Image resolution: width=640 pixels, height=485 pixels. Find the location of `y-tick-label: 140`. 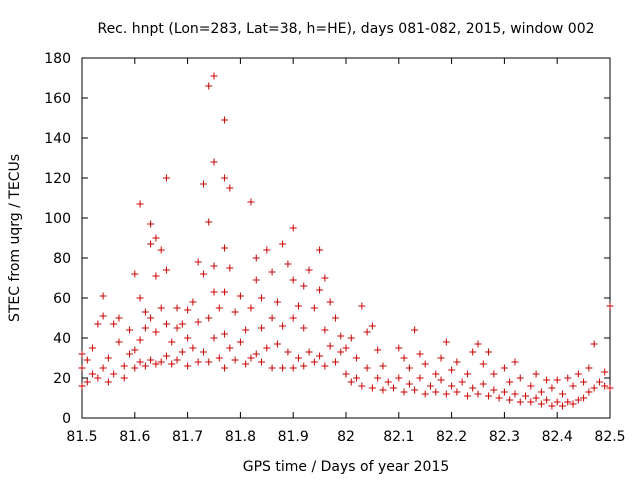

y-tick-label: 140 is located at coordinates (57, 139).